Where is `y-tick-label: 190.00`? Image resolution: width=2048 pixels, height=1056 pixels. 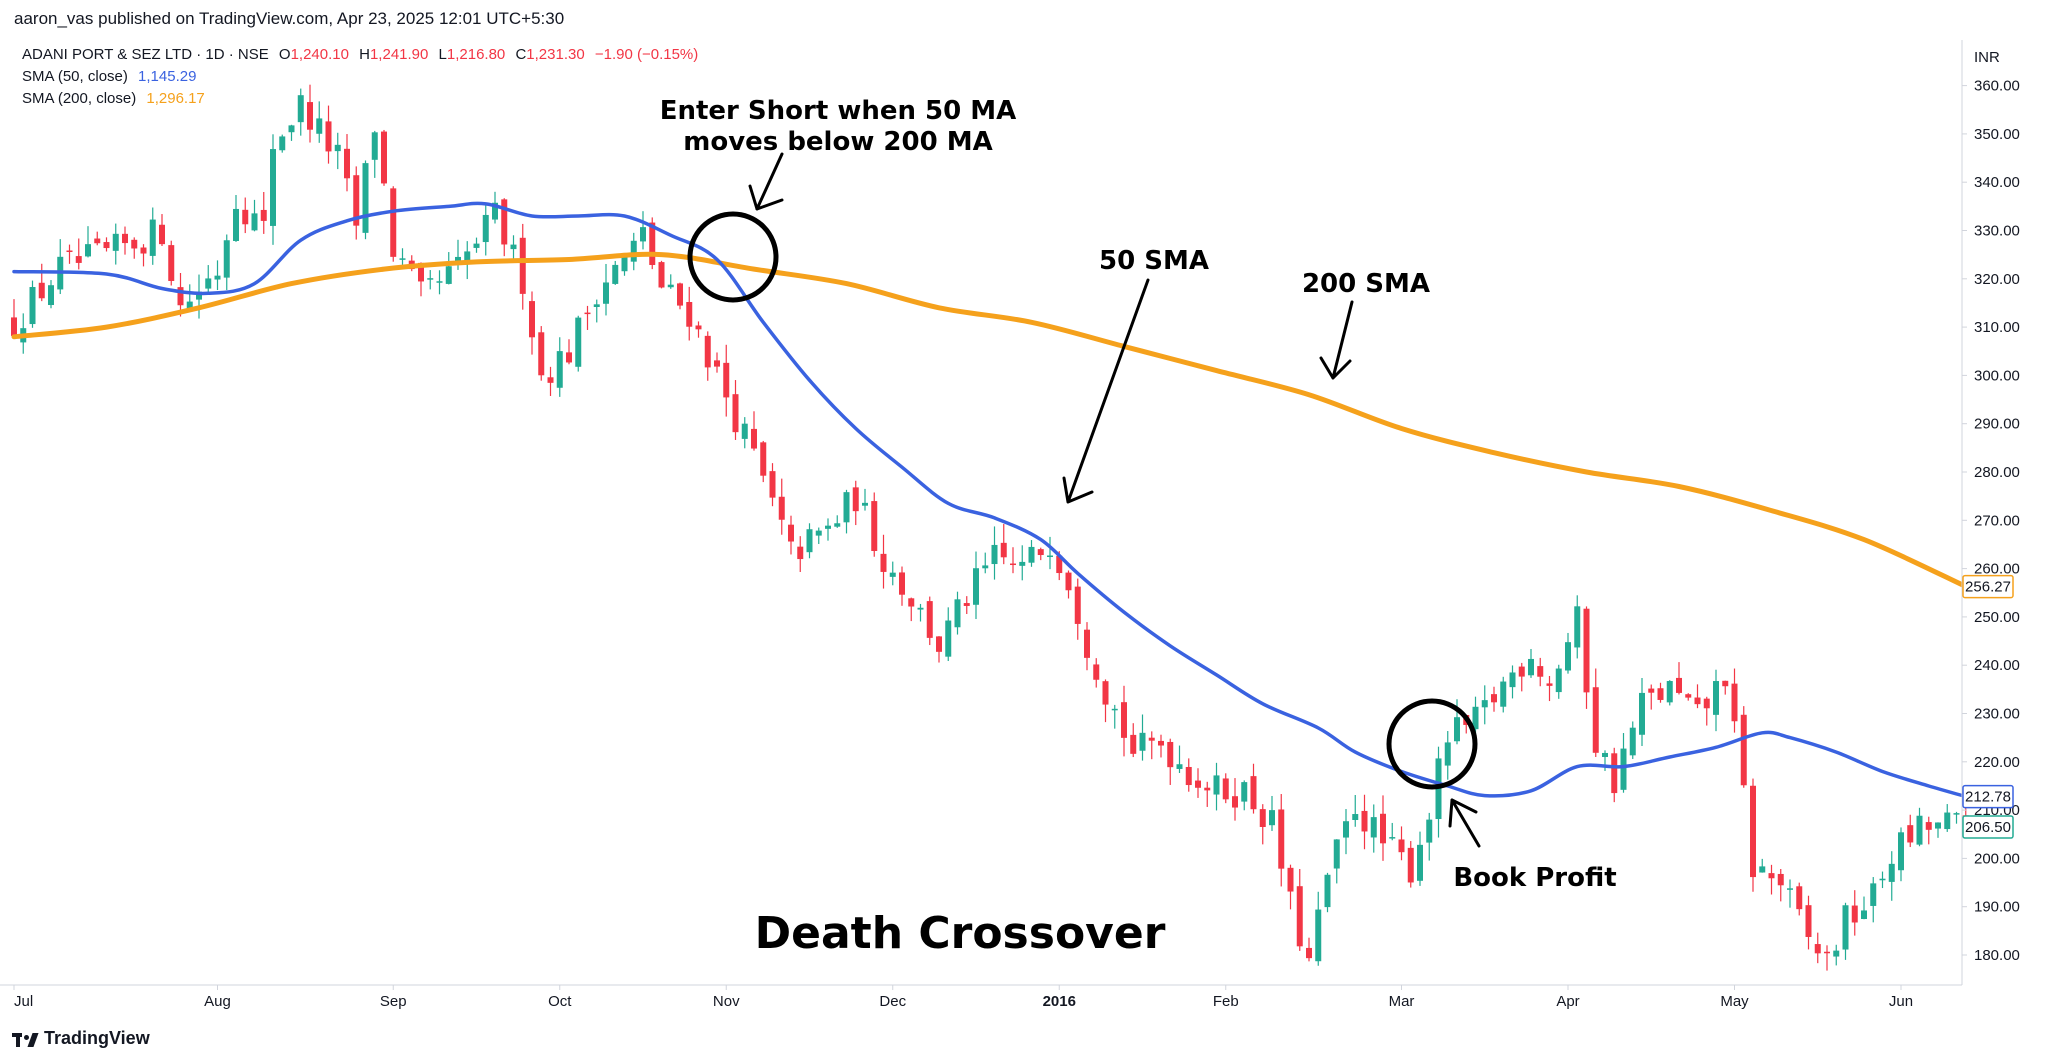 y-tick-label: 190.00 is located at coordinates (1997, 907).